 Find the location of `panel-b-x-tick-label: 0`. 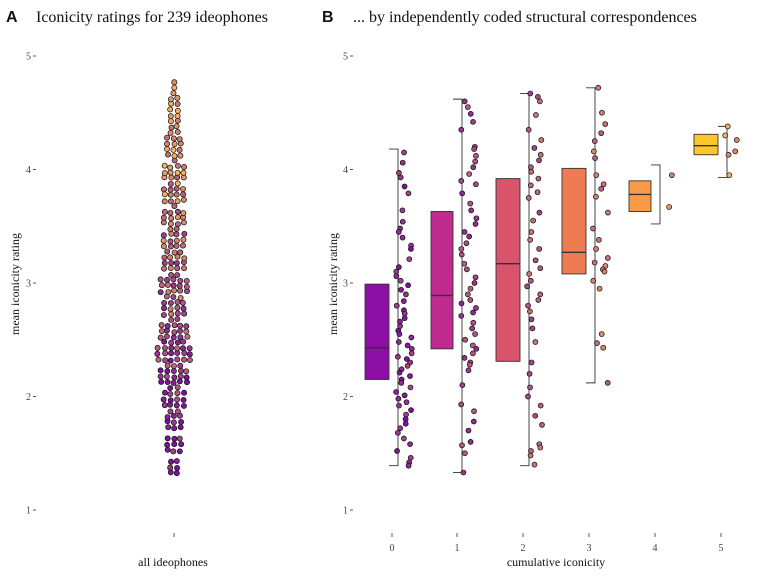

panel-b-x-tick-label: 0 is located at coordinates (392, 548).